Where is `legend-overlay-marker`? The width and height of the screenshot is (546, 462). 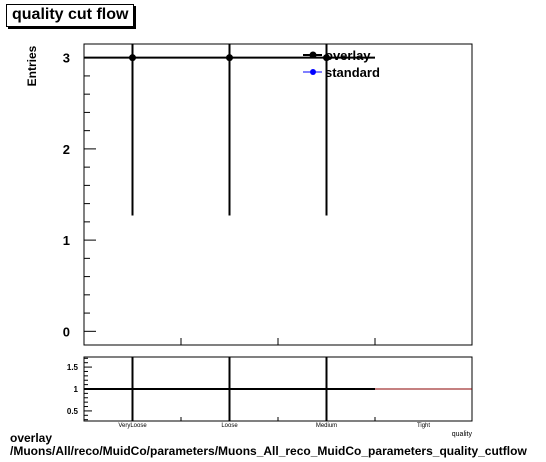 legend-overlay-marker is located at coordinates (313, 55).